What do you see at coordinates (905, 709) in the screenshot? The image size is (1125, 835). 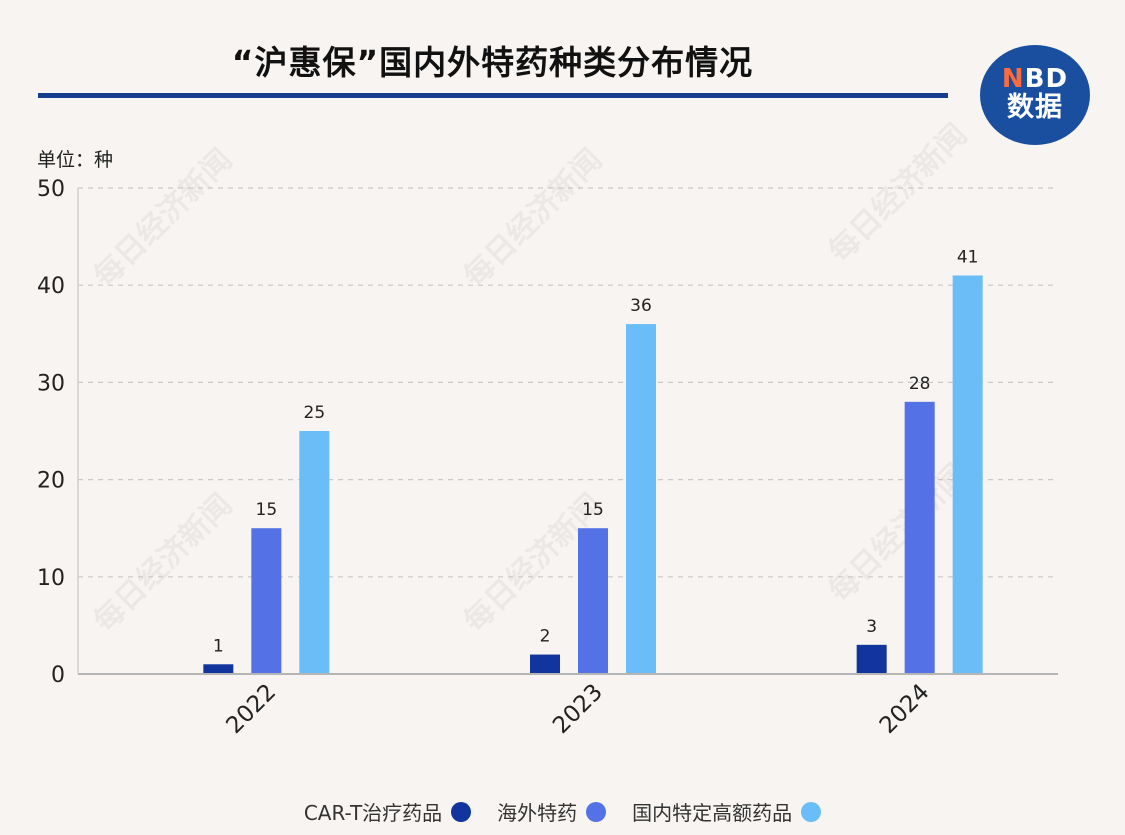 I see `x-tick-label: 2024` at bounding box center [905, 709].